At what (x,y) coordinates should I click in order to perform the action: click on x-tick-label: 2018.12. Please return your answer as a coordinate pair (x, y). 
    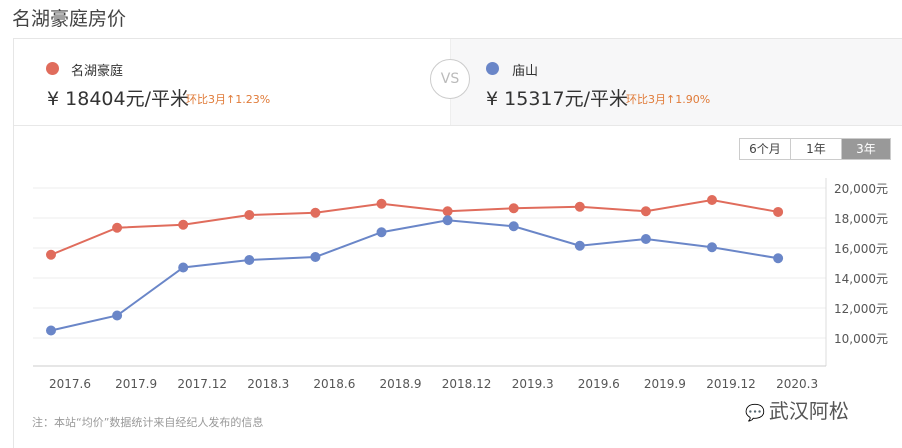
    Looking at the image, I should click on (467, 384).